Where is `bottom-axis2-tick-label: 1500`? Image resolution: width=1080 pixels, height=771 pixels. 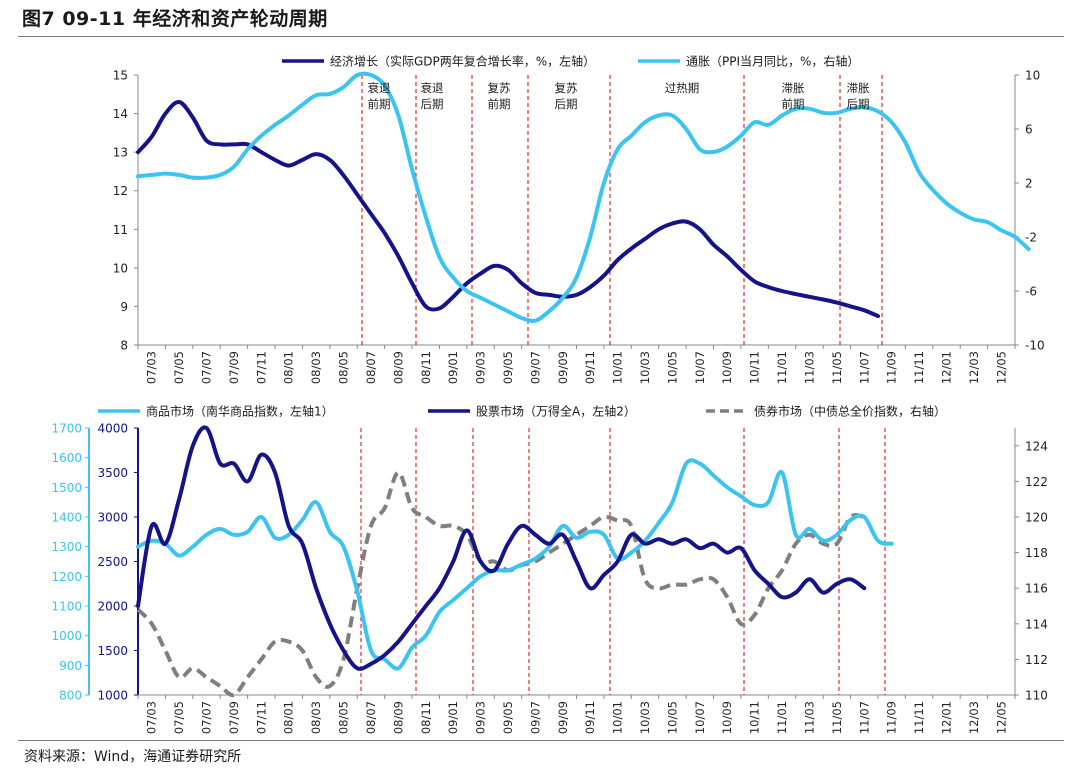 bottom-axis2-tick-label: 1500 is located at coordinates (112, 651).